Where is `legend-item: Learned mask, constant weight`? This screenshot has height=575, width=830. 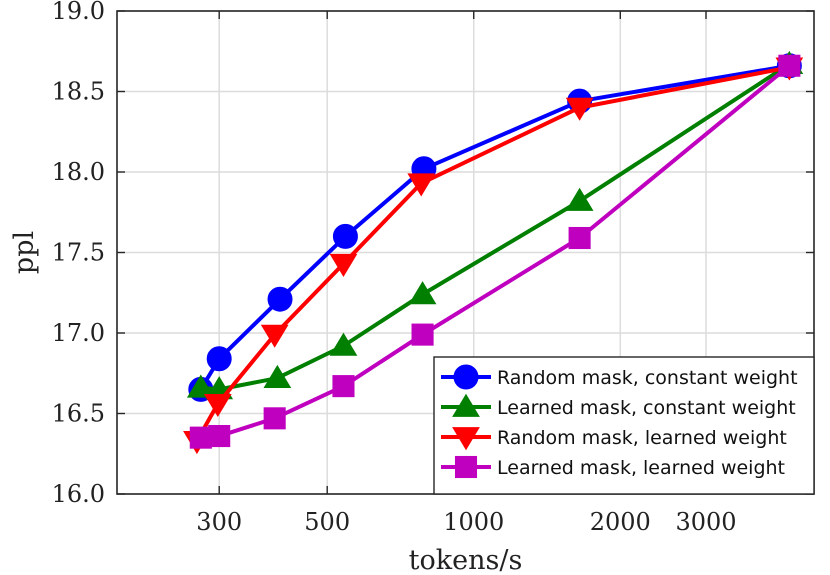
legend-item: Learned mask, constant weight is located at coordinates (618, 406).